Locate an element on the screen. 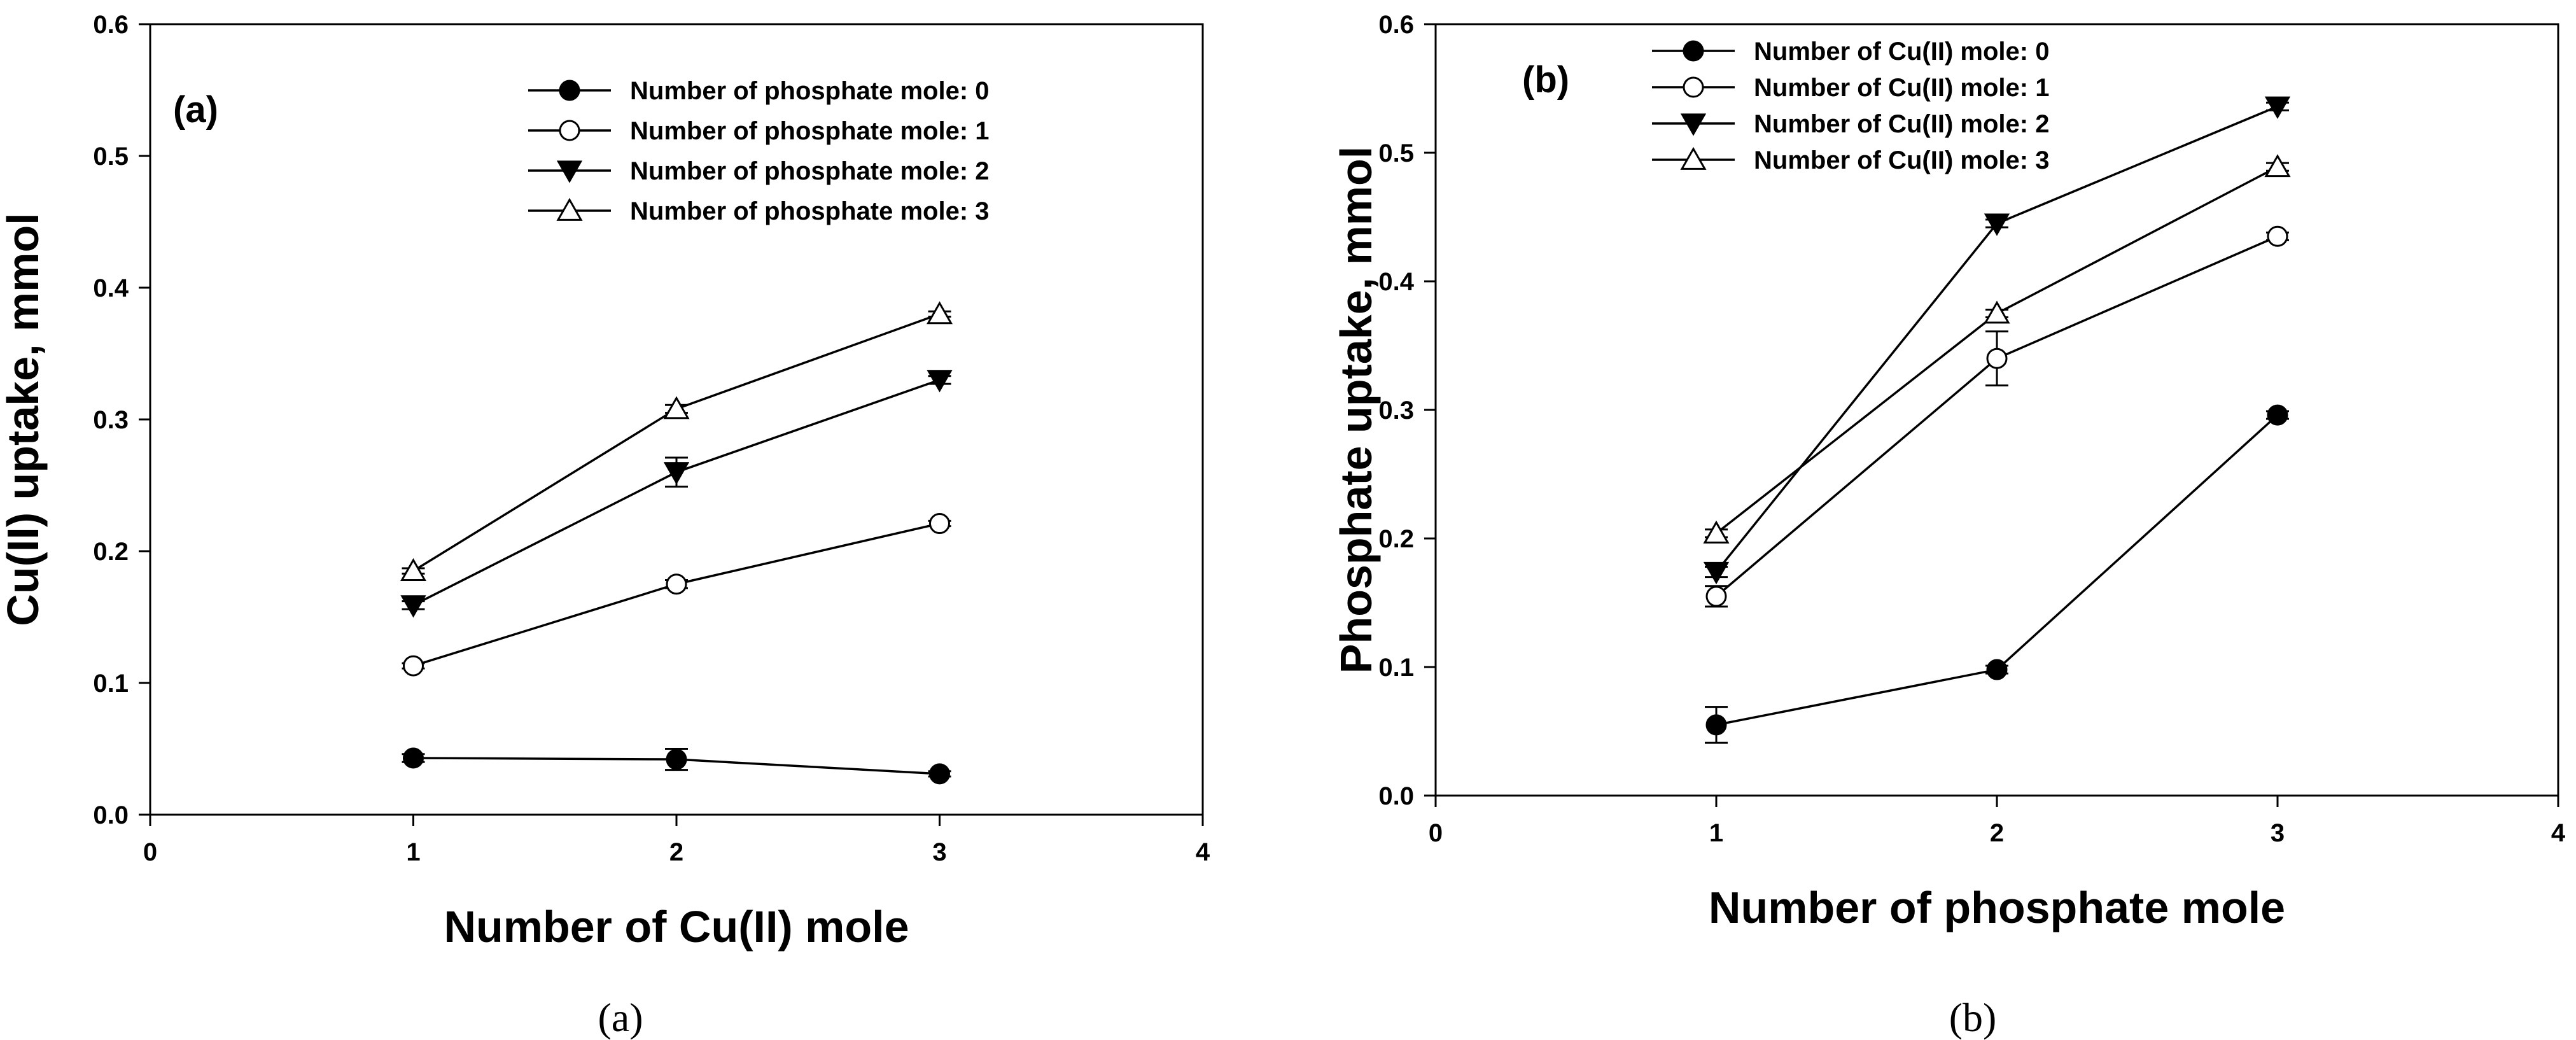 This screenshot has height=1040, width=2576. legend-item: Number of phosphate mole: 2 is located at coordinates (759, 171).